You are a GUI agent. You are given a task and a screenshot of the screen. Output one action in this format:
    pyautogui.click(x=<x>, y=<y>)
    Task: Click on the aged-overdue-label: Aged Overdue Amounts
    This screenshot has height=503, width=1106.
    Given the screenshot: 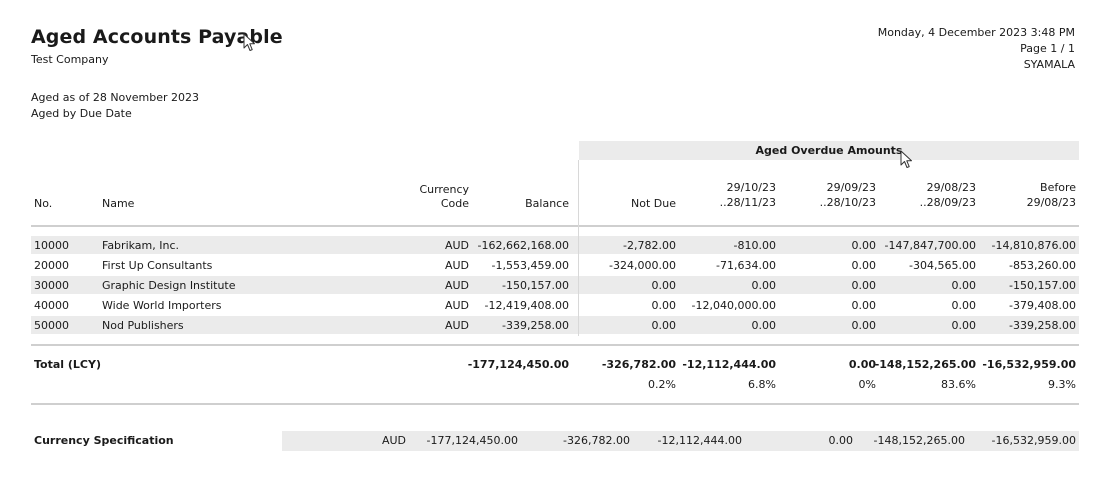 What is the action you would take?
    pyautogui.click(x=829, y=150)
    